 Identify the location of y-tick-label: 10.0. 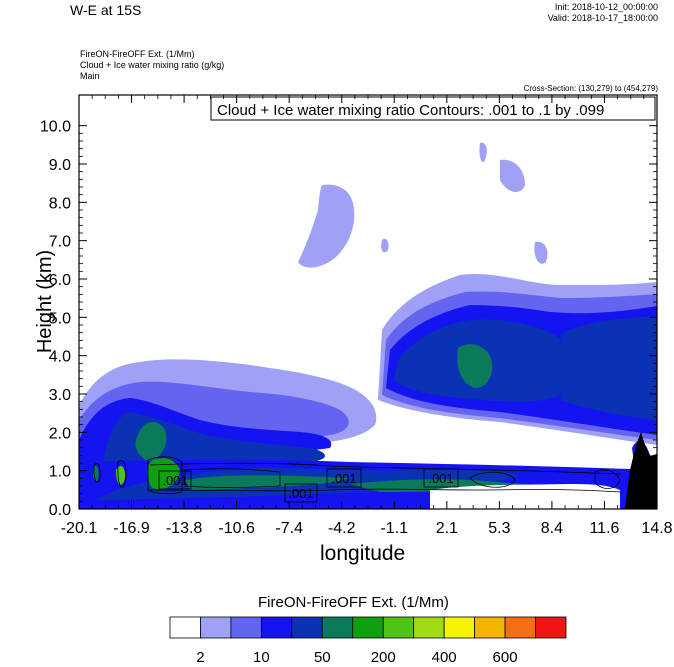
(55, 127).